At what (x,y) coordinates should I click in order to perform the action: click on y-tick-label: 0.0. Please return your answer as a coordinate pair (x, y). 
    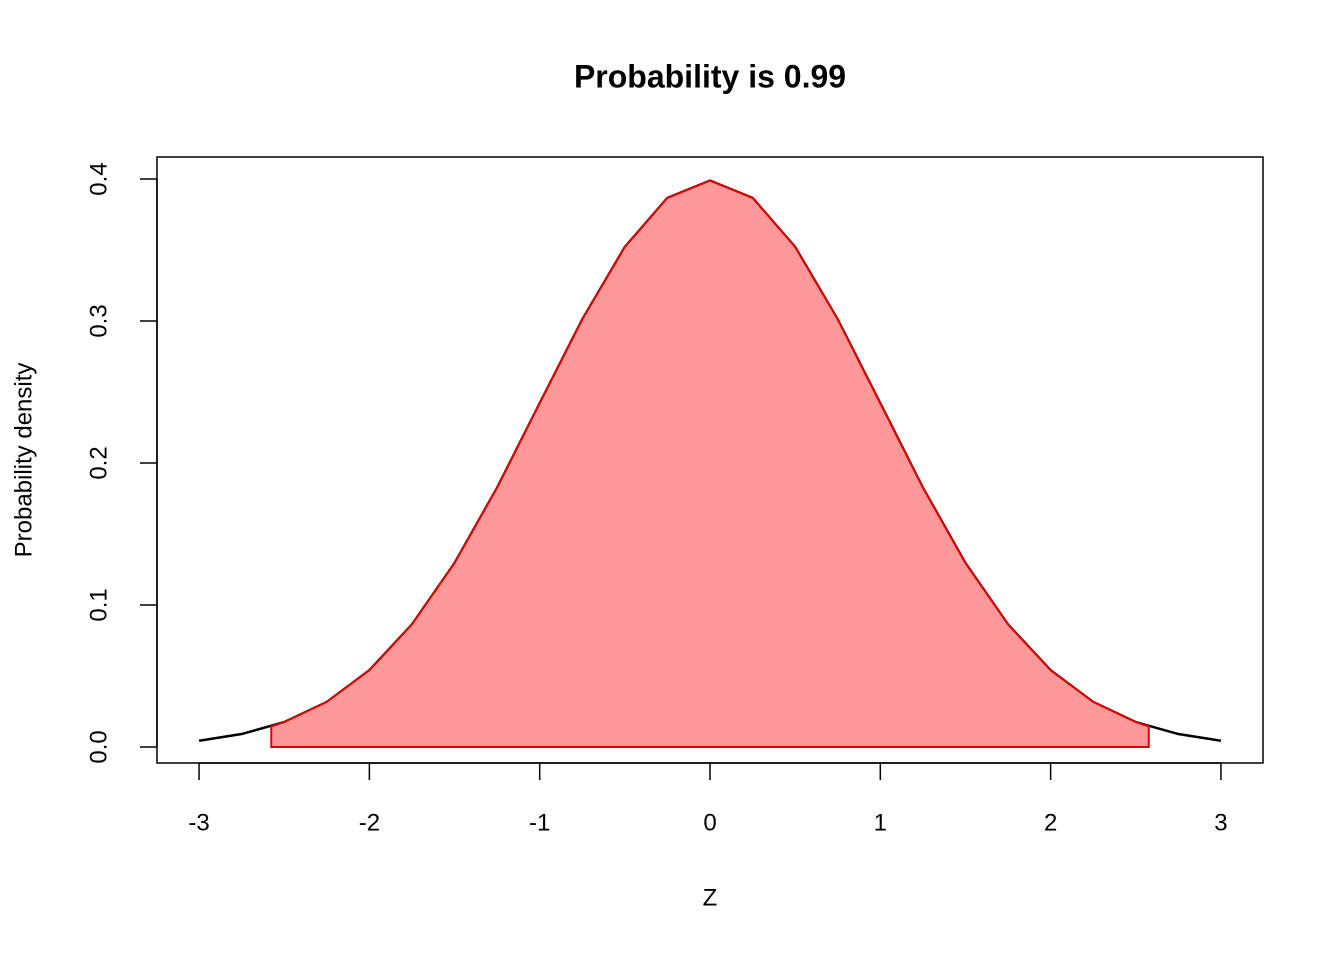
    Looking at the image, I should click on (98, 746).